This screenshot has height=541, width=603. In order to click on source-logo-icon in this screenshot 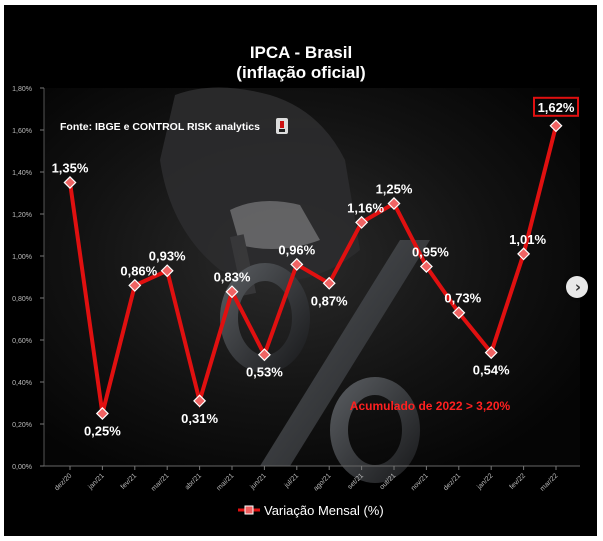, I will do `click(282, 126)`.